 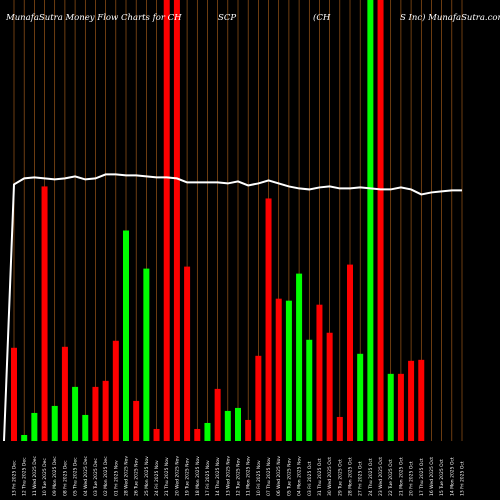 What do you see at coordinates (177, 476) in the screenshot?
I see `x-tick-label: 20 Wed 2025 Nov` at bounding box center [177, 476].